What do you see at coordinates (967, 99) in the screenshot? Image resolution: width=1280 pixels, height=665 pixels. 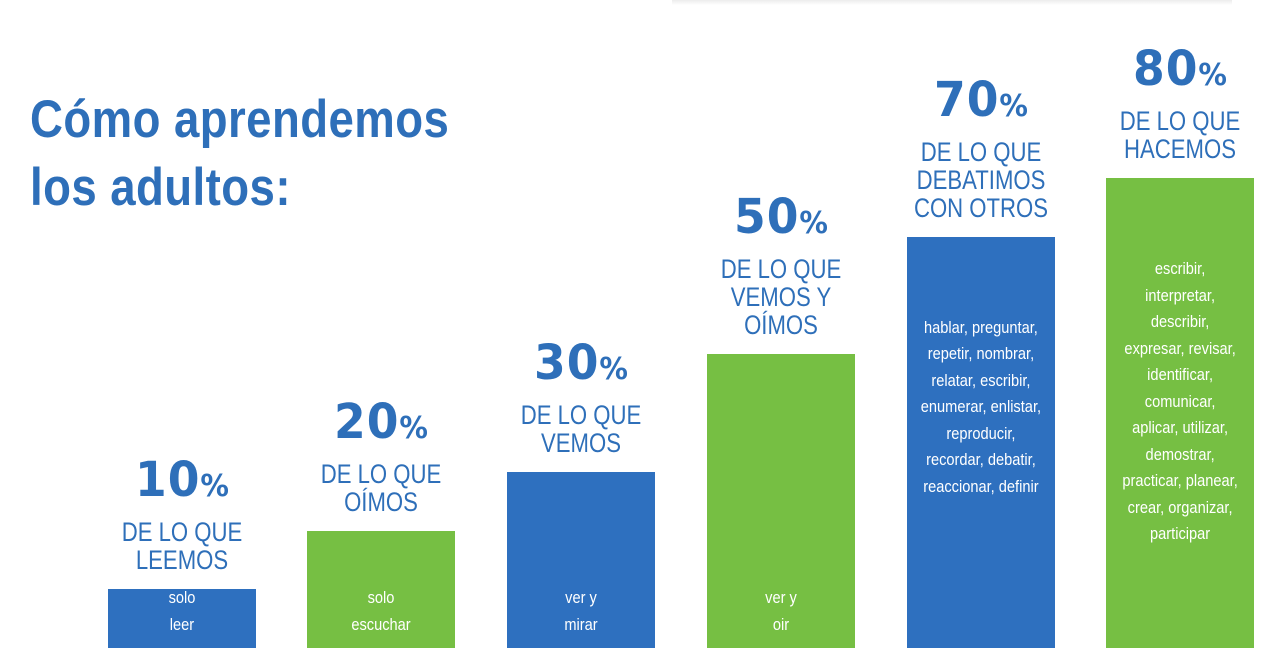 I see `data-label-value: 70` at bounding box center [967, 99].